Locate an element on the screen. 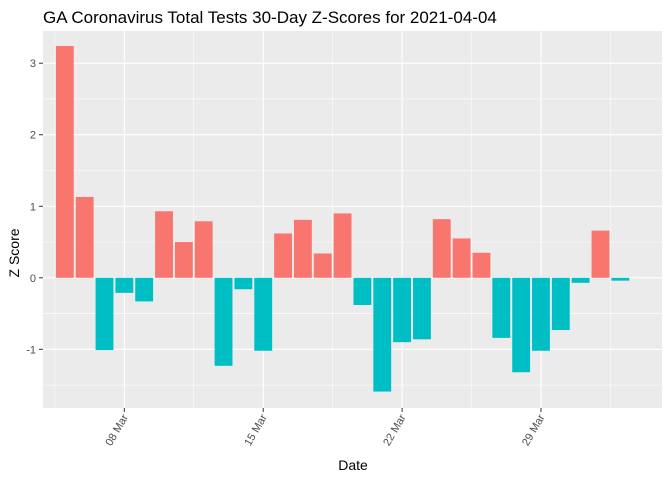 This screenshot has height=480, width=672. y-axis-title: Z Score is located at coordinates (14, 252).